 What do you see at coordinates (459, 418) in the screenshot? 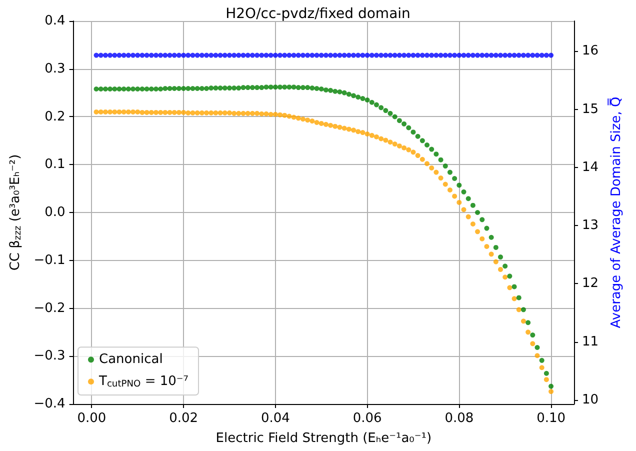
I see `x-tick-label: 0.08` at bounding box center [459, 418].